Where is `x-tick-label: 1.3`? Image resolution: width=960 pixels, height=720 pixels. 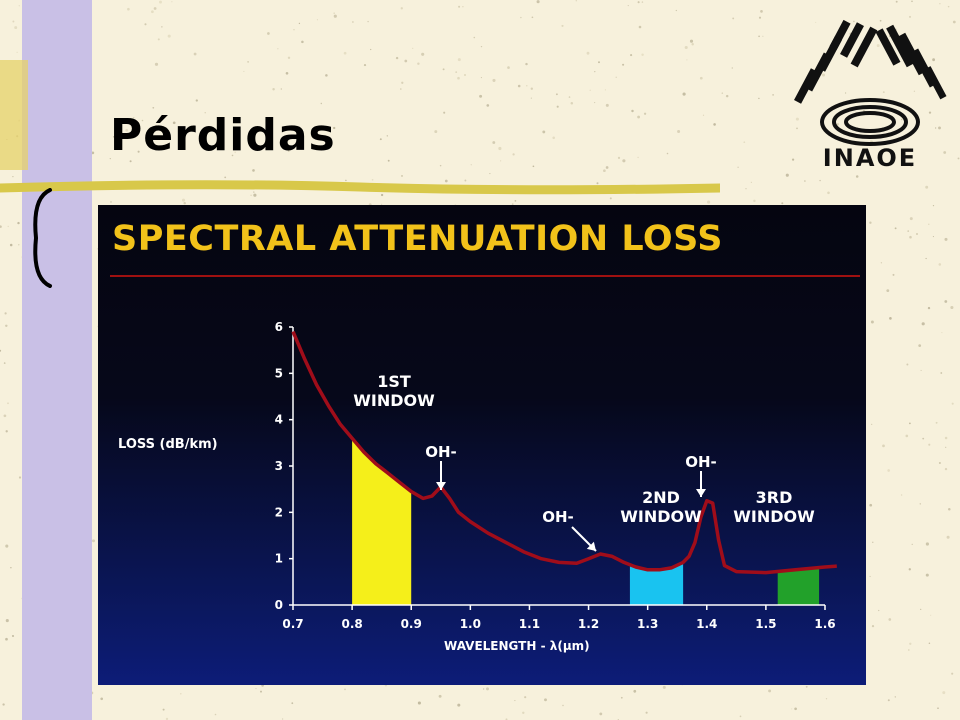
x-tick-label: 1.3 is located at coordinates (647, 624).